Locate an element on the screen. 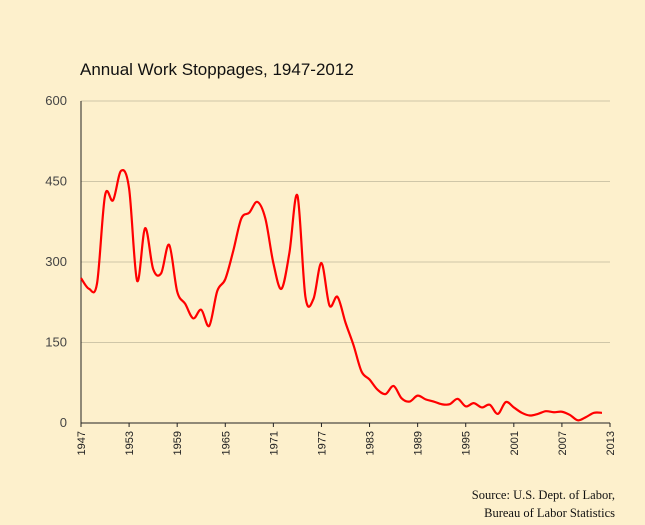 The height and width of the screenshot is (525, 645). x-tick-label: 1995 is located at coordinates (467, 443).